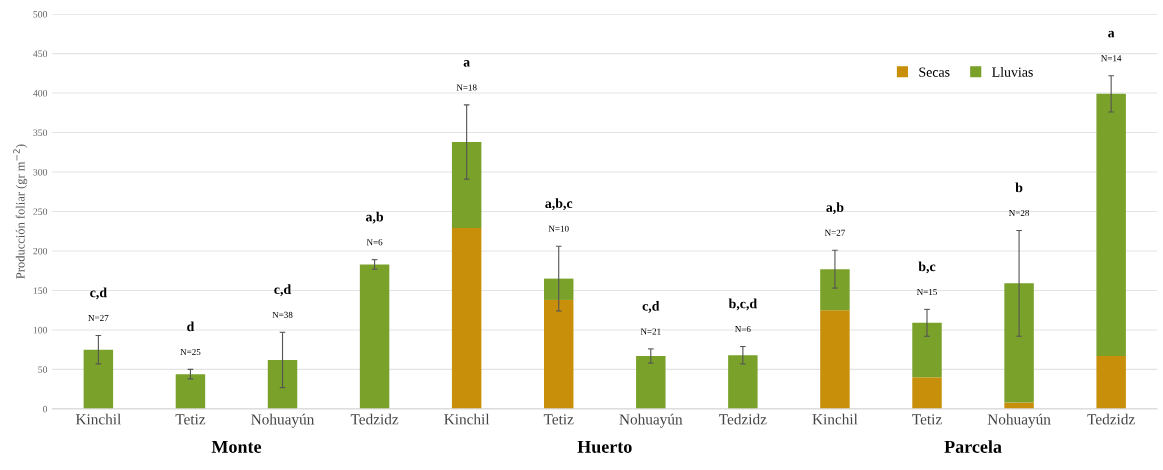 Image resolution: width=1163 pixels, height=470 pixels. What do you see at coordinates (40, 133) in the screenshot?
I see `y-tick-label: 350` at bounding box center [40, 133].